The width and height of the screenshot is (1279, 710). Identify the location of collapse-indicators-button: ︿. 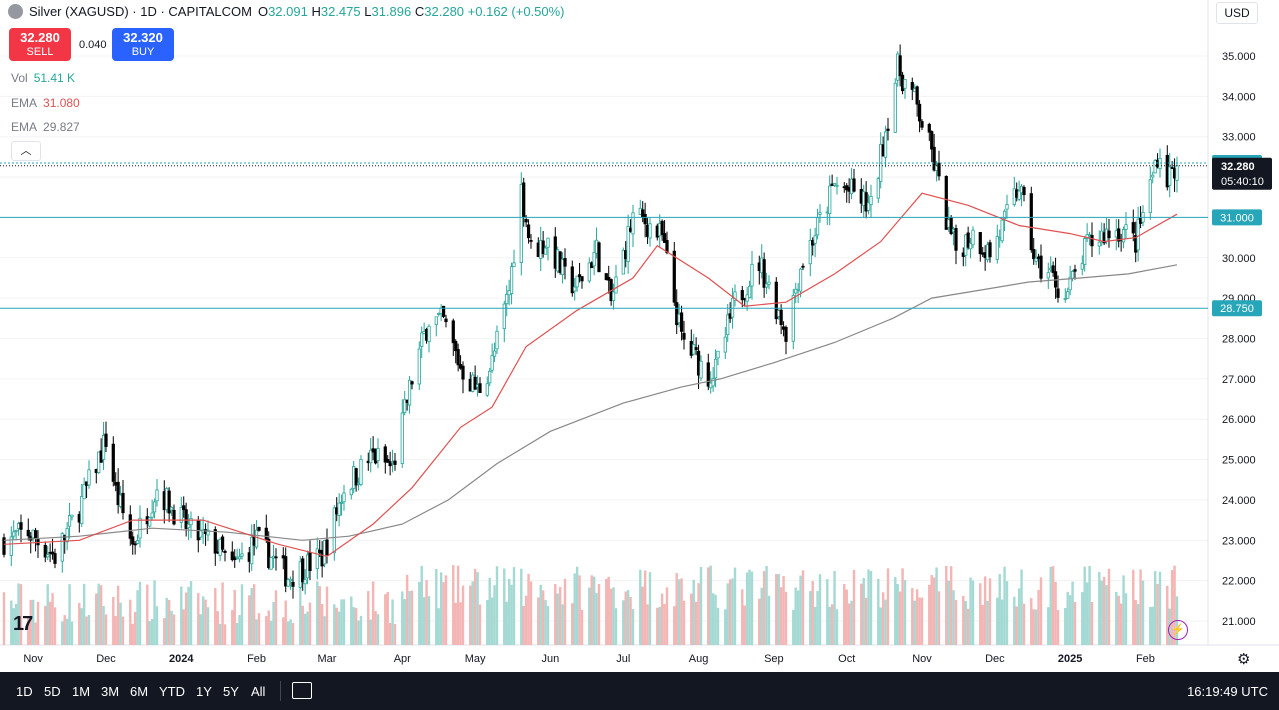
(26, 151).